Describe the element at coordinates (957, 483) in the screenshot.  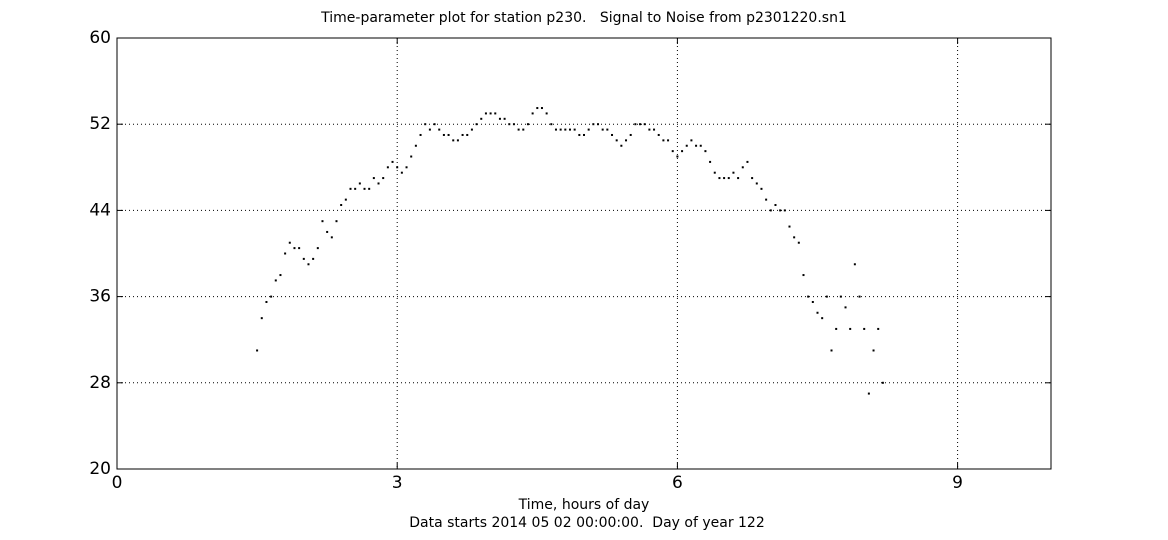
I see `x-tick-label: 9` at that location.